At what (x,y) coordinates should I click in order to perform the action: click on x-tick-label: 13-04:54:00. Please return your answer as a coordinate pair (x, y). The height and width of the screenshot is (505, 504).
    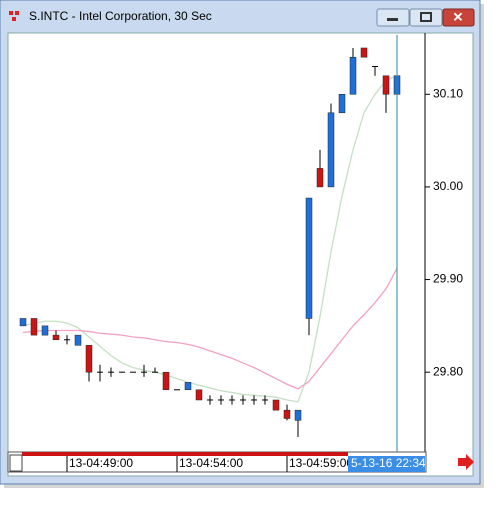
    Looking at the image, I should click on (211, 463).